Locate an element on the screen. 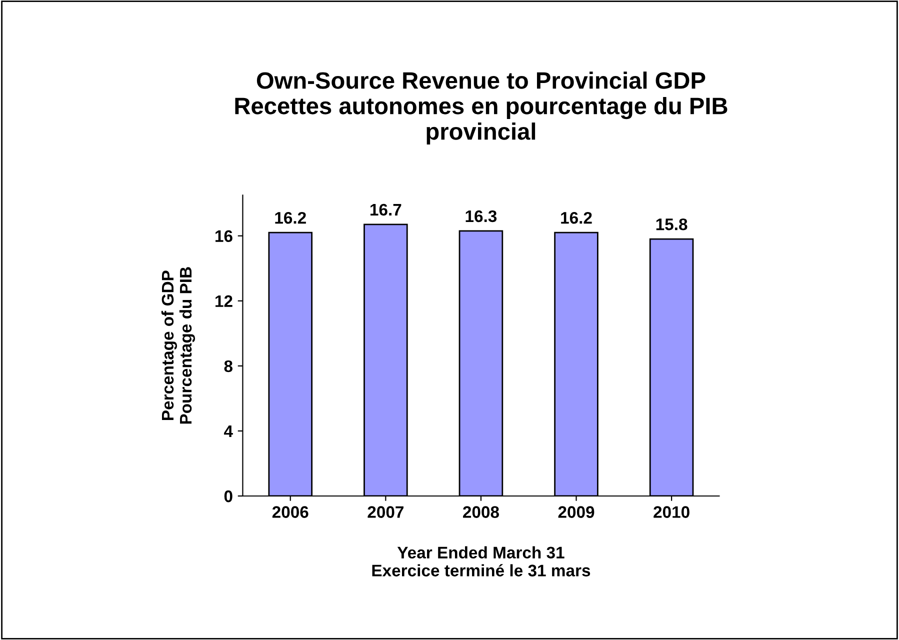 This screenshot has width=899, height=640. chart-title: Own-Source Revenue to Provincial GDP Recettes autonomes en pourcentage du PIB provincial is located at coordinates (481, 108).